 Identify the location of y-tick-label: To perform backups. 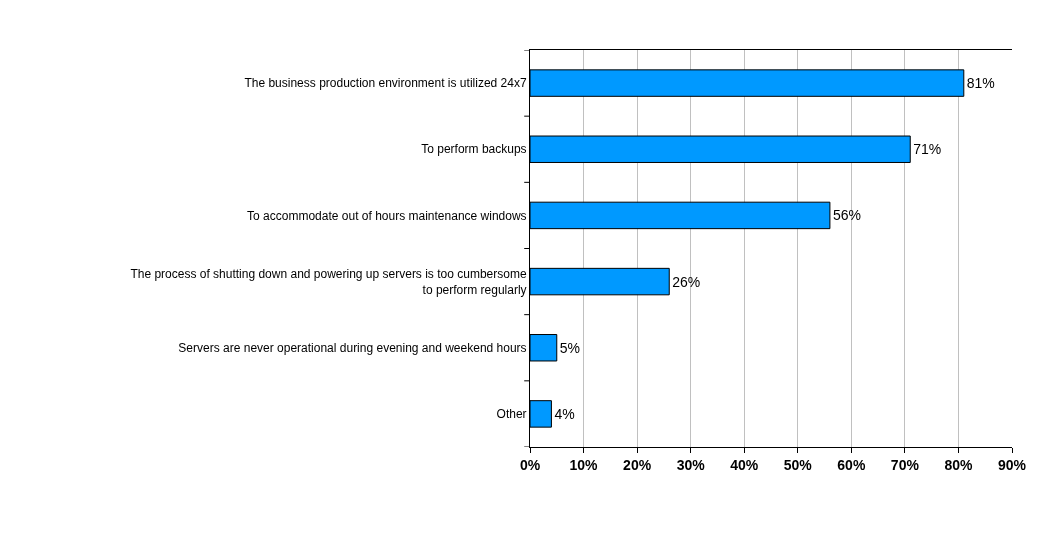
(474, 149).